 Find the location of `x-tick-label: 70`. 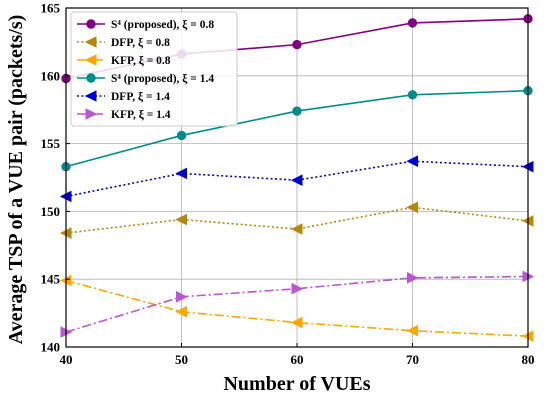

x-tick-label: 70 is located at coordinates (412, 359).